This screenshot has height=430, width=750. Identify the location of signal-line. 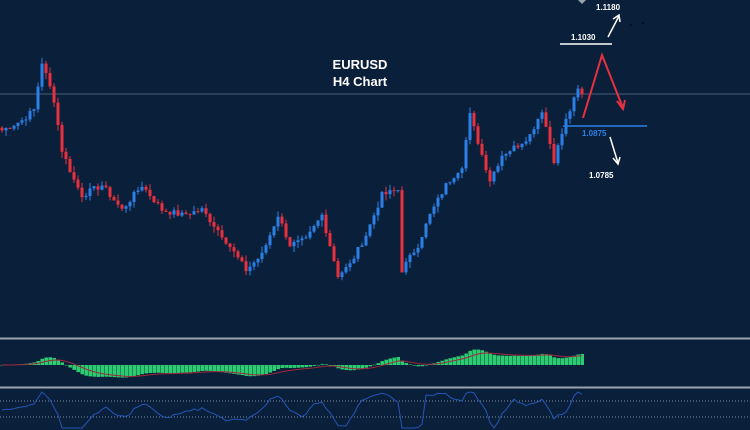
(292, 364).